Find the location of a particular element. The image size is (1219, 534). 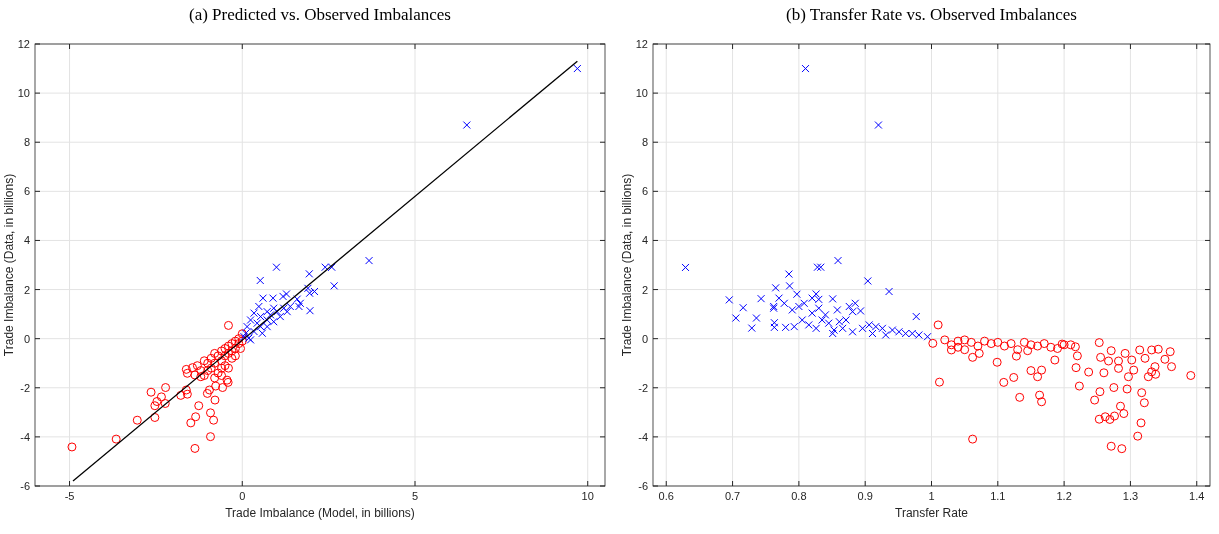

x-tick-label: 5 is located at coordinates (415, 496).